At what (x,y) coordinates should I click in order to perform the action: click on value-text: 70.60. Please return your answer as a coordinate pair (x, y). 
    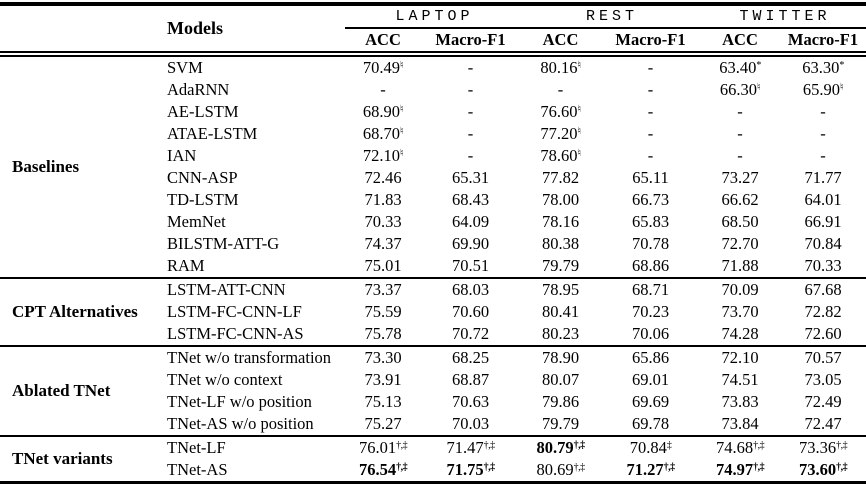
    Looking at the image, I should click on (470, 311).